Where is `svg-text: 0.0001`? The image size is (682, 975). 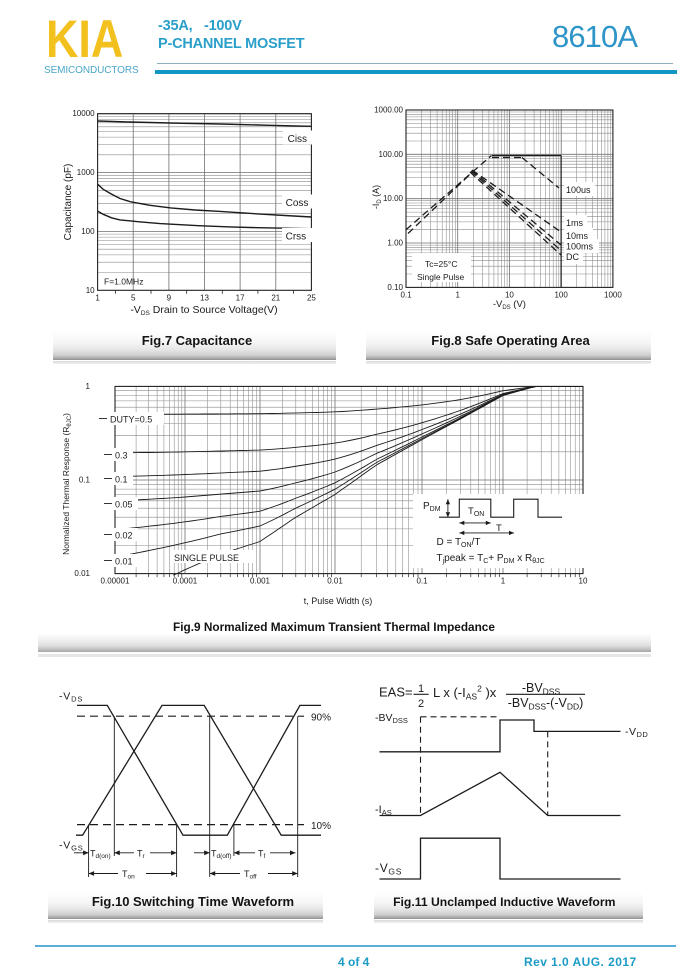 svg-text: 0.0001 is located at coordinates (185, 581).